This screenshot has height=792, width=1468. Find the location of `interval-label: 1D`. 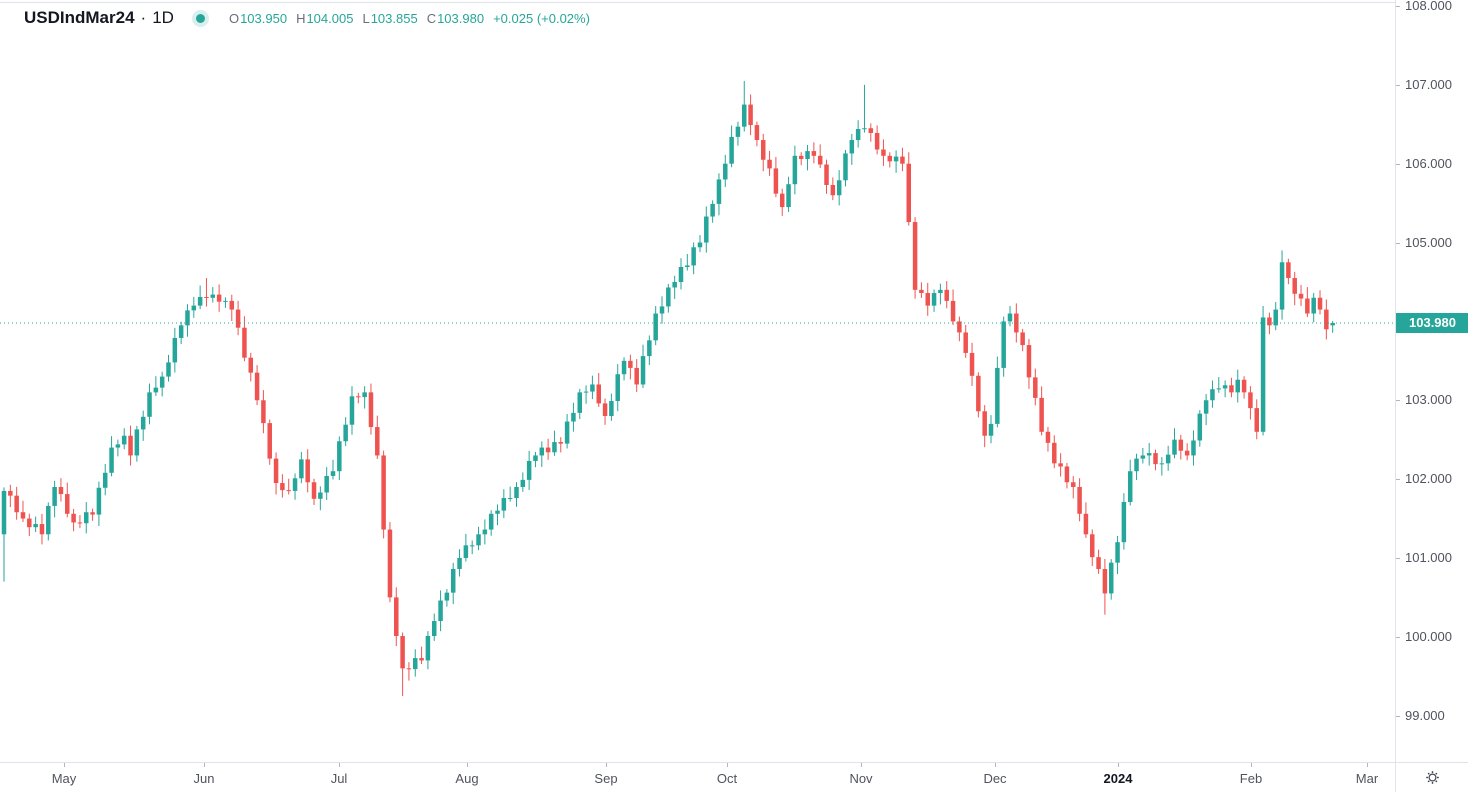

interval-label: 1D is located at coordinates (163, 17).